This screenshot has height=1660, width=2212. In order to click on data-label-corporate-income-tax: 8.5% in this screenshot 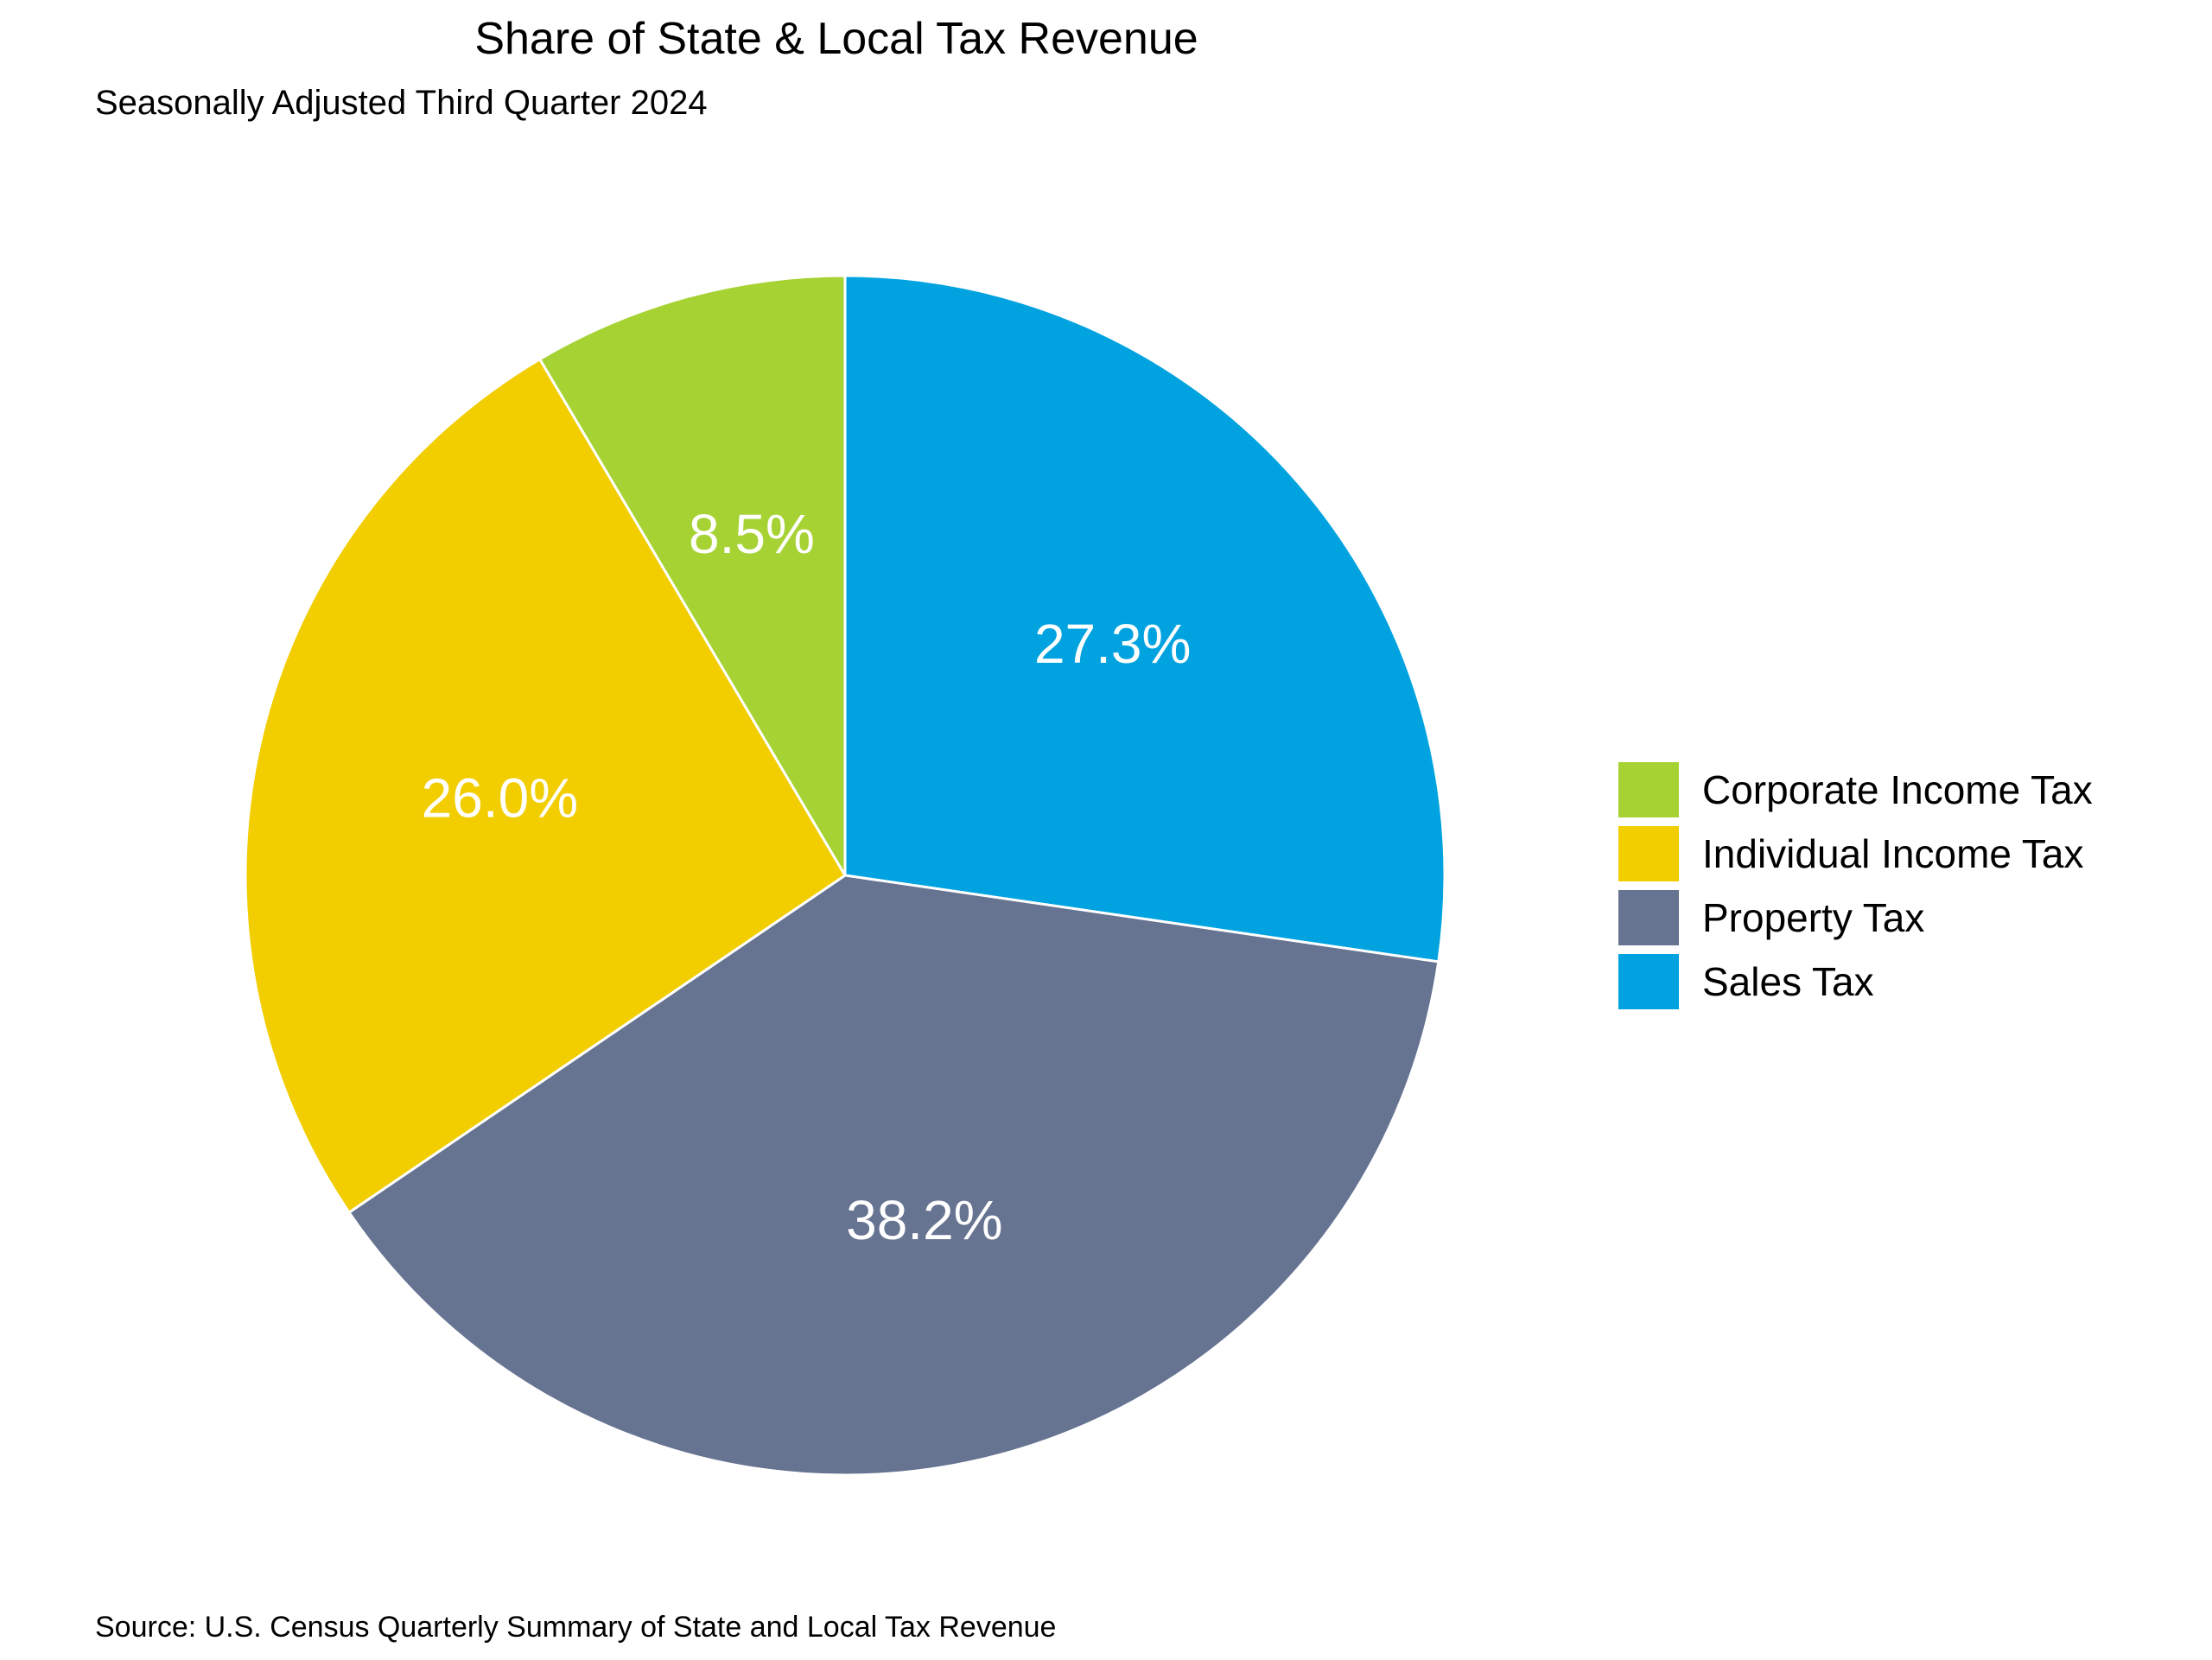, I will do `click(752, 534)`.